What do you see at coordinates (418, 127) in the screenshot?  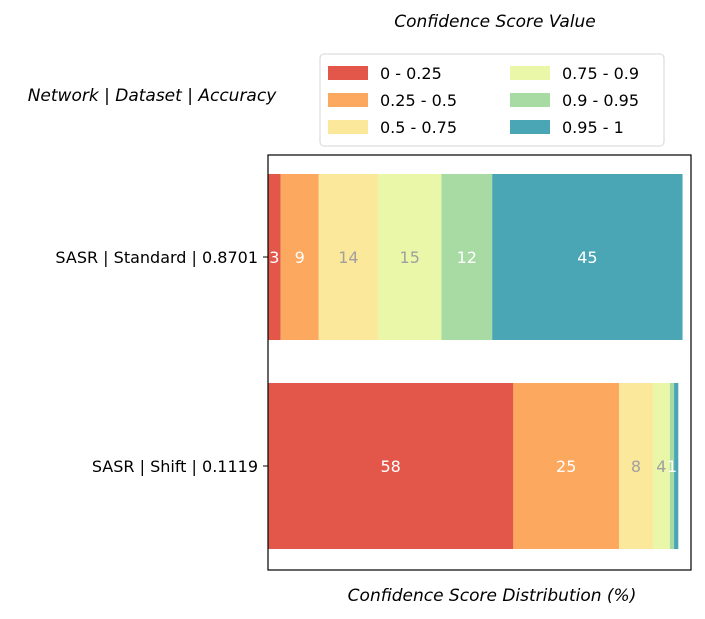 I see `legend-label-3: 0.5 - 0.75` at bounding box center [418, 127].